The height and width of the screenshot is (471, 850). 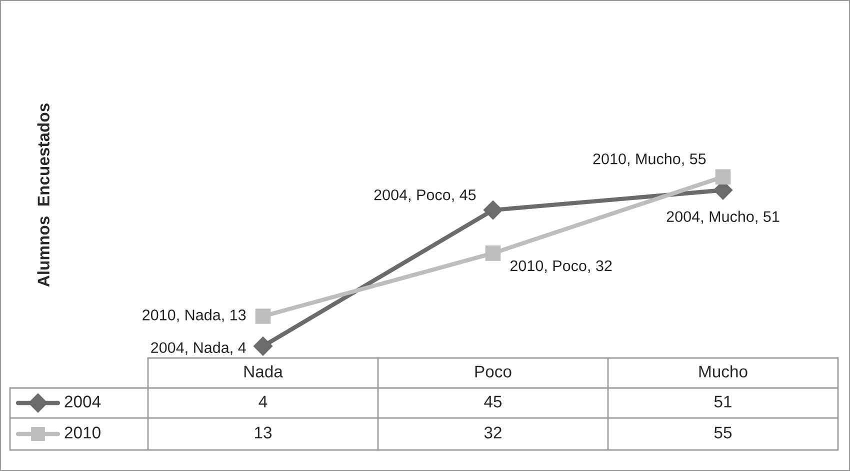 What do you see at coordinates (723, 217) in the screenshot?
I see `annotation: 2004, Mucho, 51` at bounding box center [723, 217].